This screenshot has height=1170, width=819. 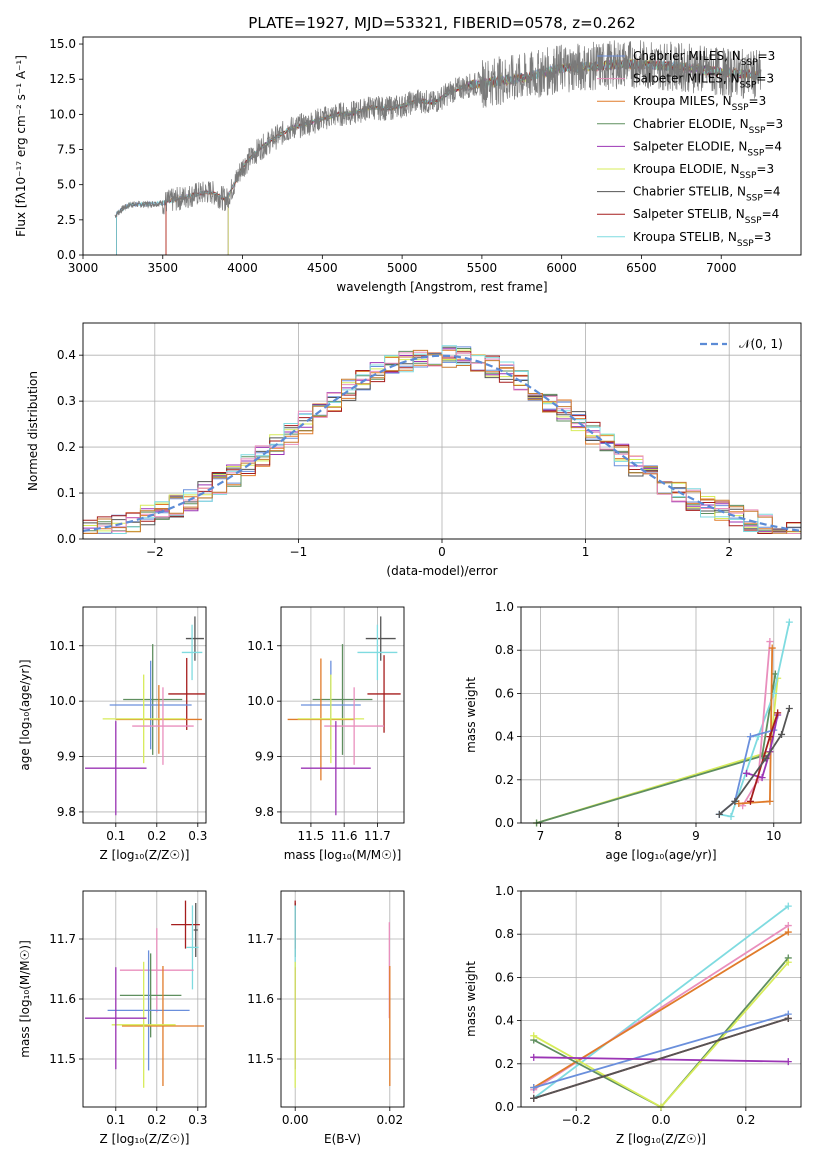 What do you see at coordinates (295, 1120) in the screenshot?
I see `x-tick-label: 0.00` at bounding box center [295, 1120].